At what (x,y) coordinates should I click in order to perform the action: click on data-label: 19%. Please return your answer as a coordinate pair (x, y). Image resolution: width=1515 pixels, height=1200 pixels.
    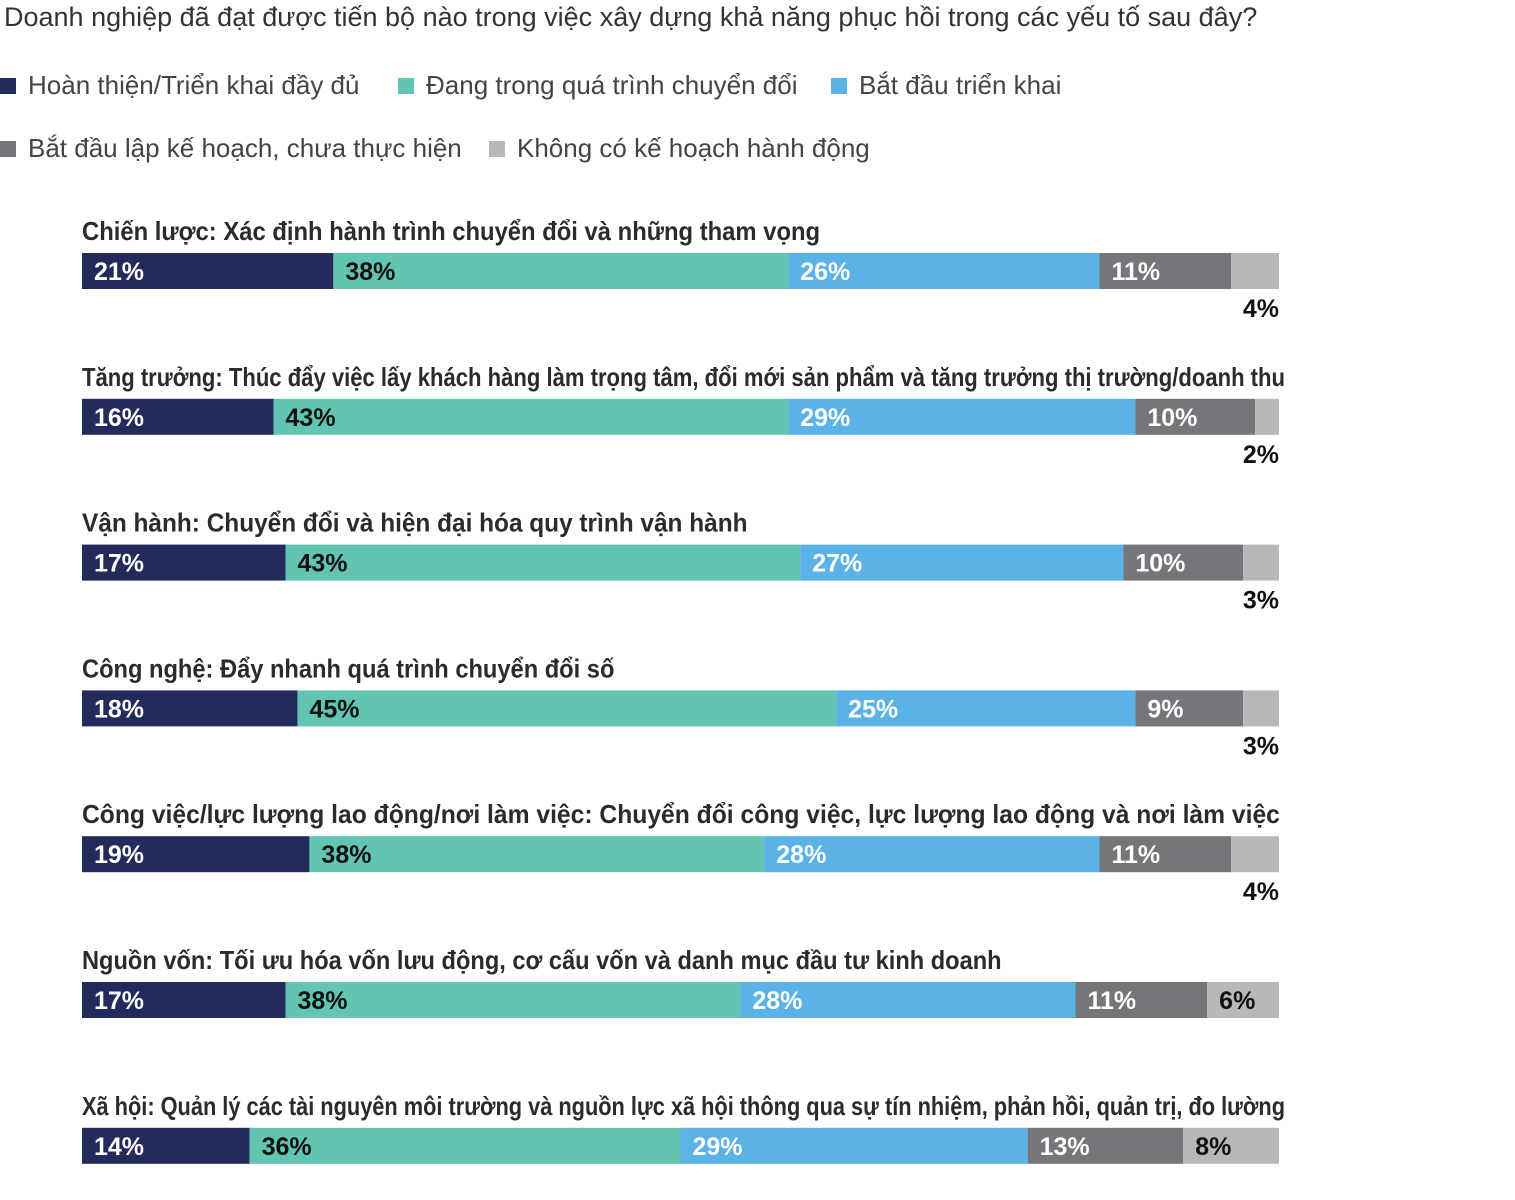
    Looking at the image, I should click on (119, 855).